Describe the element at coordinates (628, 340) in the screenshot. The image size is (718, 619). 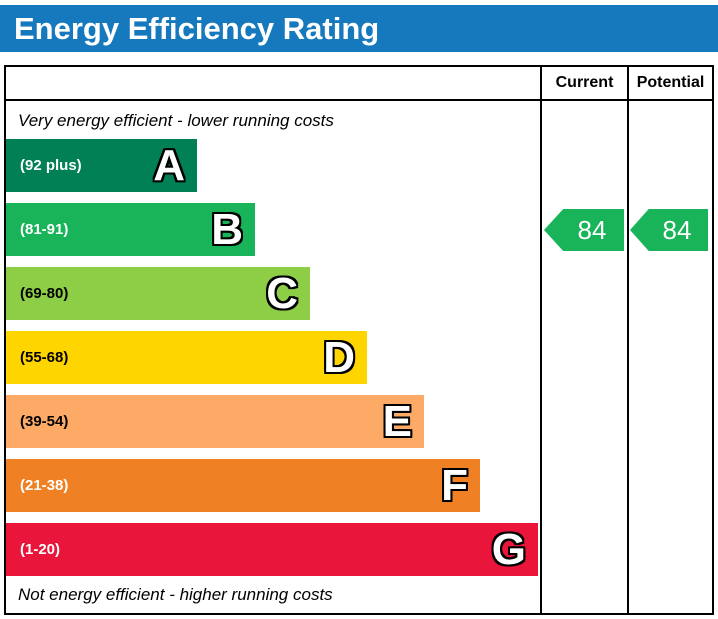
I see `potential-column-divider` at that location.